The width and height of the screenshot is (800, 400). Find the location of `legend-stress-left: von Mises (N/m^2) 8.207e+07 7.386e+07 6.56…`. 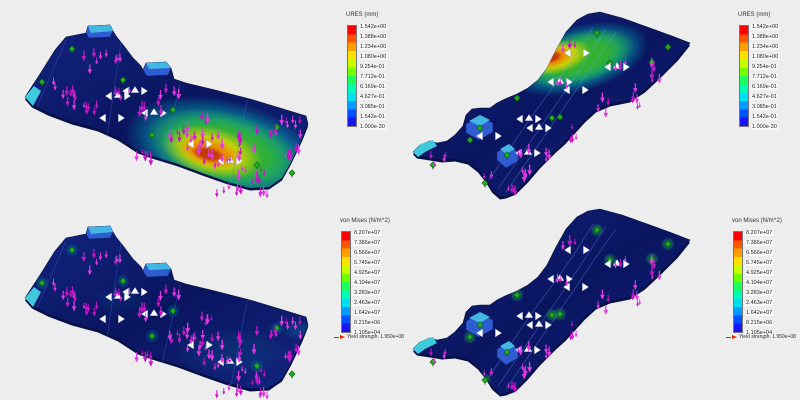

legend-stress-left: von Mises (N/m^2) 8.207e+07 7.386e+07 6.56… is located at coordinates (369, 279).